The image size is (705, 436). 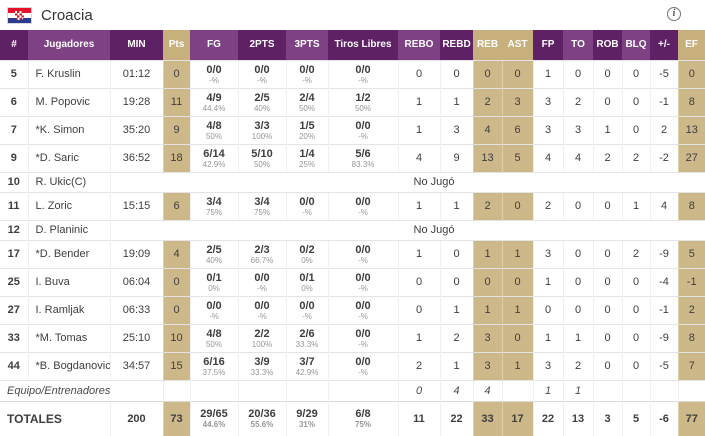 What do you see at coordinates (691, 157) in the screenshot?
I see `efficiency-cell: 27` at bounding box center [691, 157].